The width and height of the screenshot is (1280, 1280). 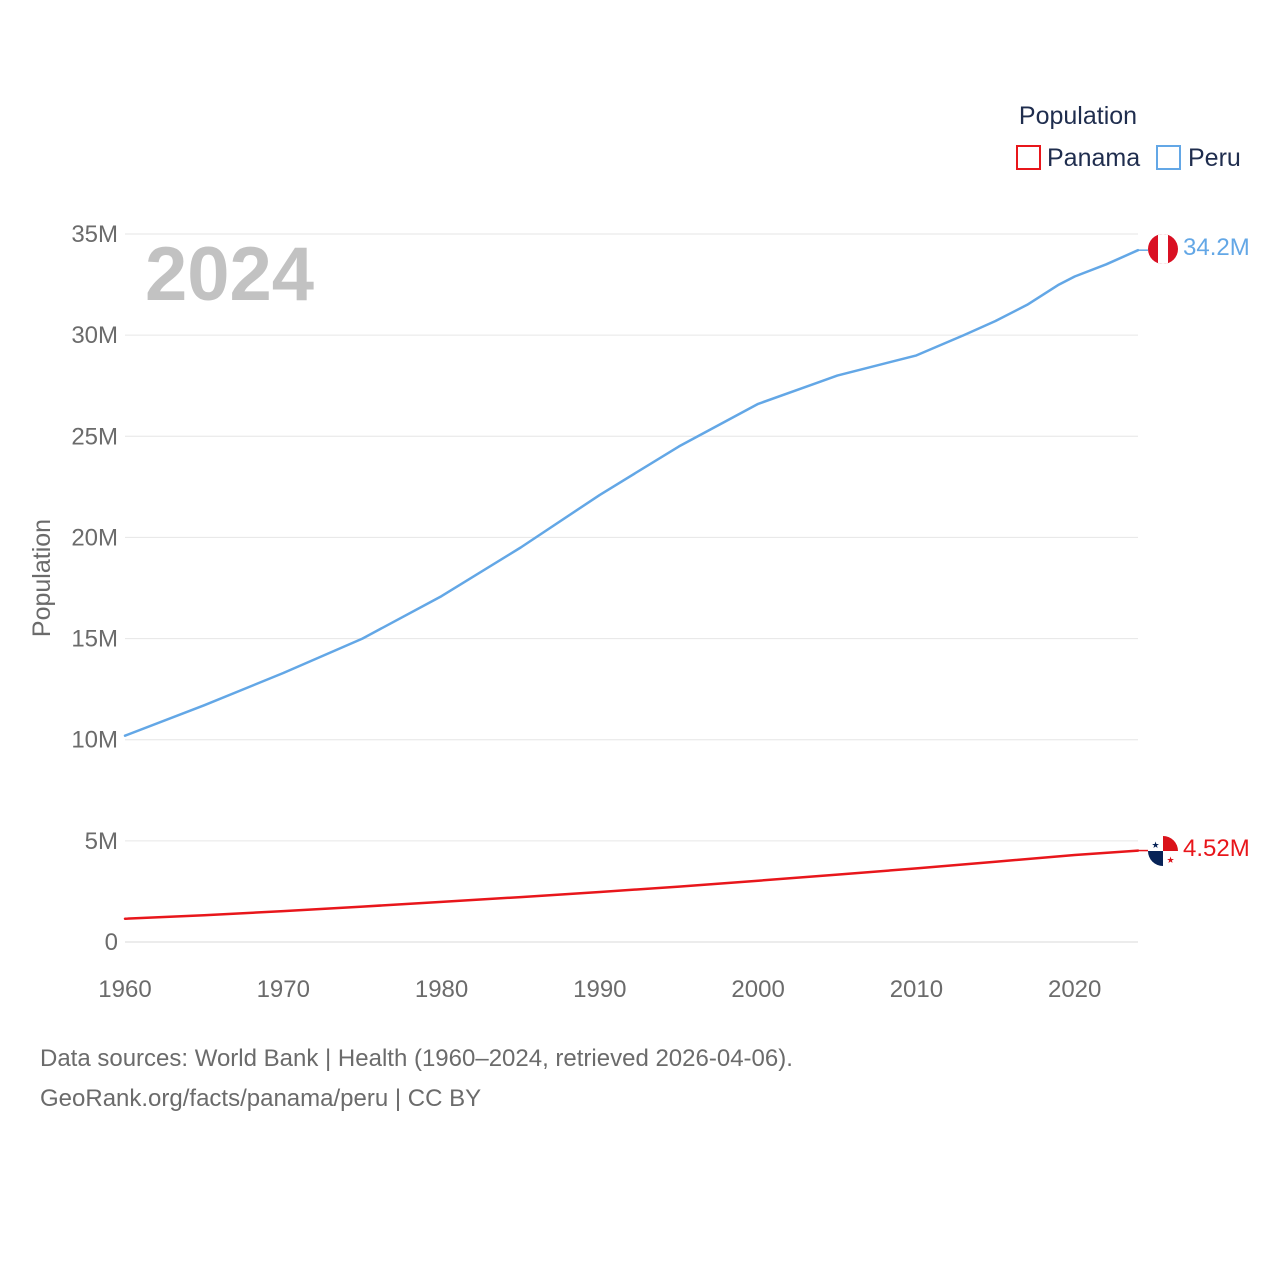 What do you see at coordinates (1216, 247) in the screenshot?
I see `end-value-label-peru: 34.2M` at bounding box center [1216, 247].